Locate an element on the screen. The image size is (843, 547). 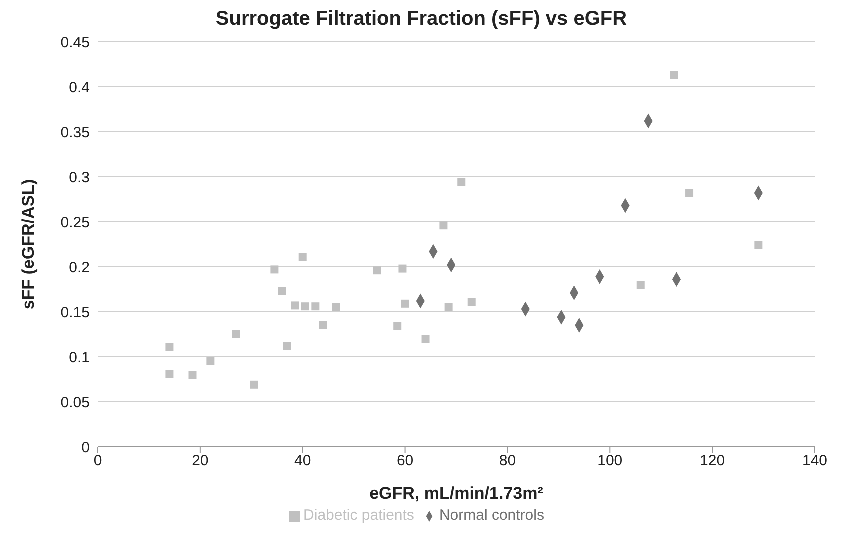
x-tick-label: 140 is located at coordinates (815, 461).